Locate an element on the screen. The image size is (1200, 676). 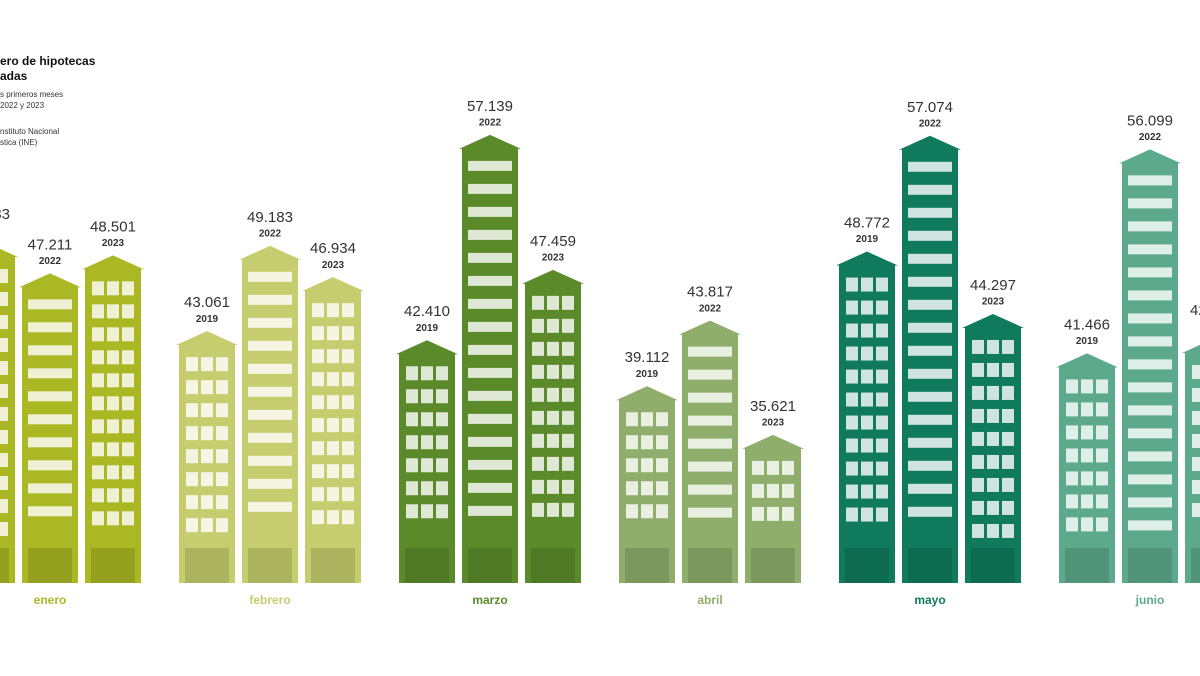
value-label: 56.099 is located at coordinates (1150, 120).